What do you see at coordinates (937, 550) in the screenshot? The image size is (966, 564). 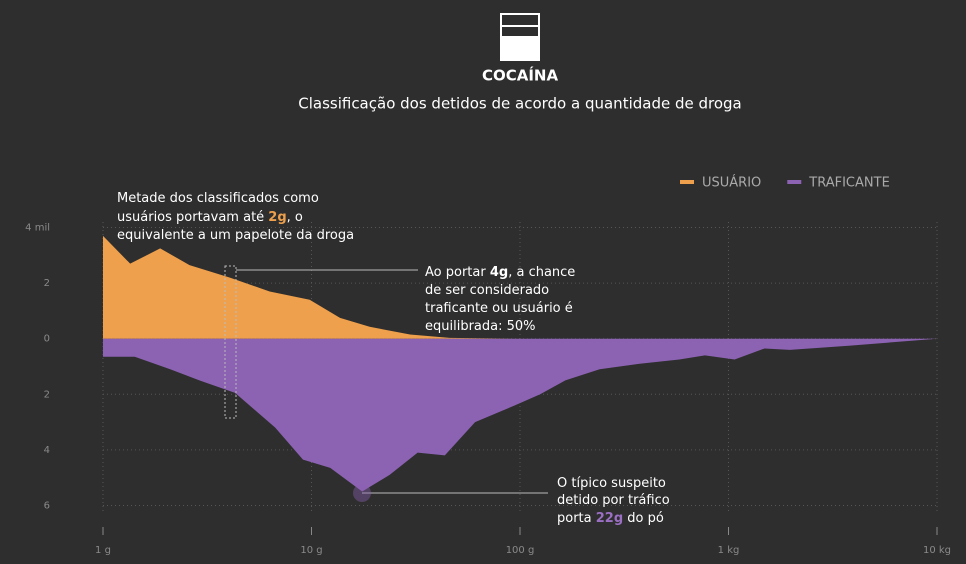 I see `x-tick-label: 10 kg` at bounding box center [937, 550].